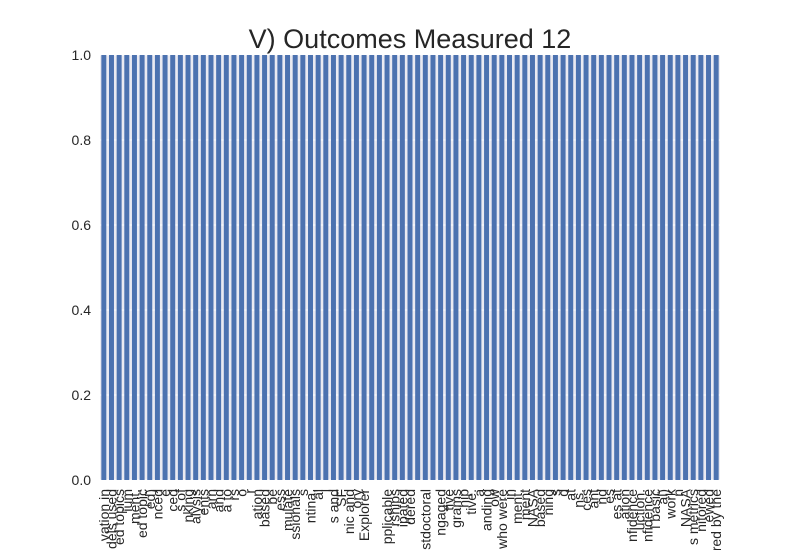  Describe the element at coordinates (211, 499) in the screenshot. I see `x-tick-label: arn` at that location.